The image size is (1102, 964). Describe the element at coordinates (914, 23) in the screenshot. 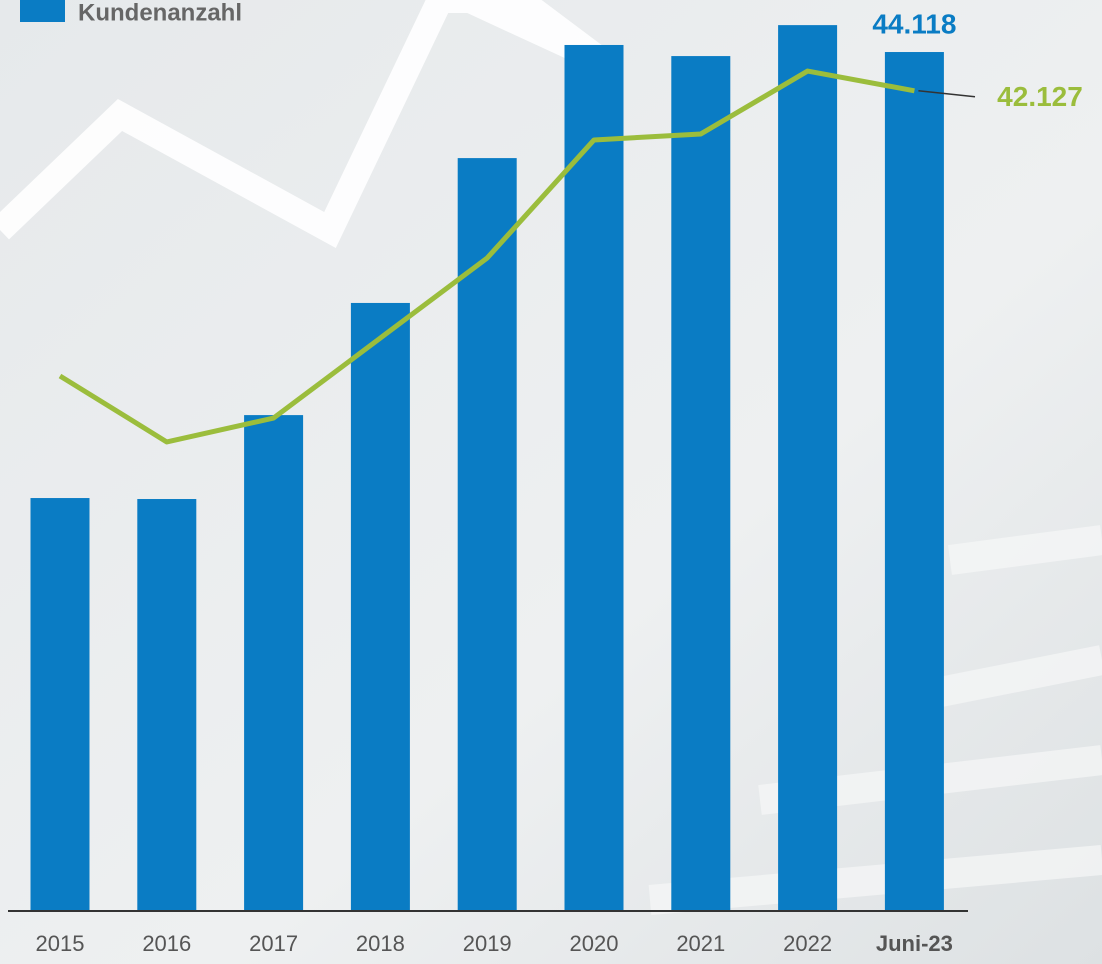

I see `data-label: 44.118` at that location.